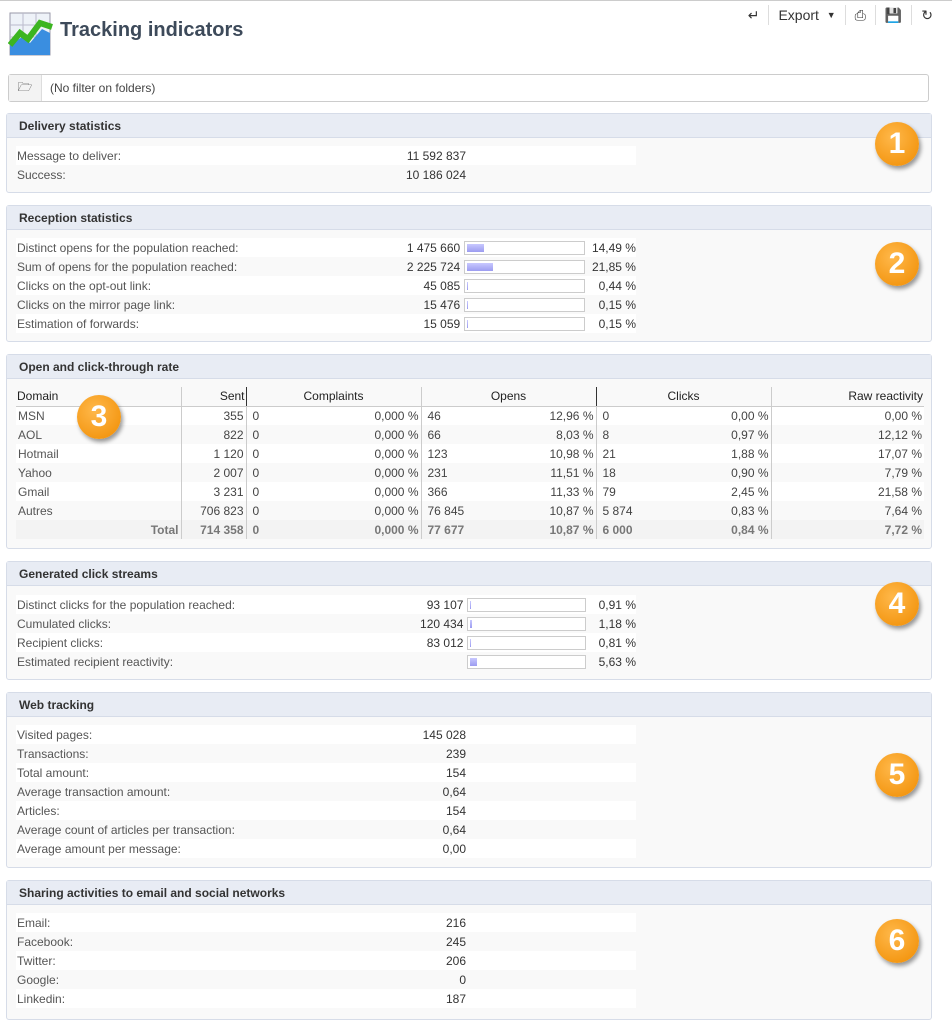 This screenshot has height=1024, width=952. What do you see at coordinates (617, 285) in the screenshot?
I see `stat-percent: 0,44 %` at bounding box center [617, 285].